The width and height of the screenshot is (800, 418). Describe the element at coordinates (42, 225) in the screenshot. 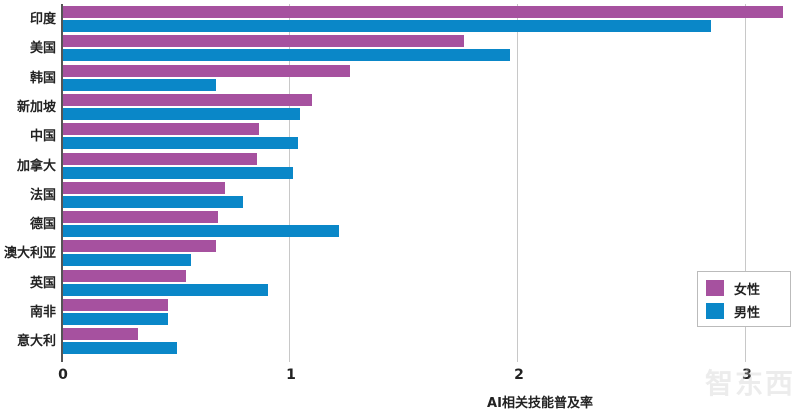

I see `category-label: 德国` at that location.